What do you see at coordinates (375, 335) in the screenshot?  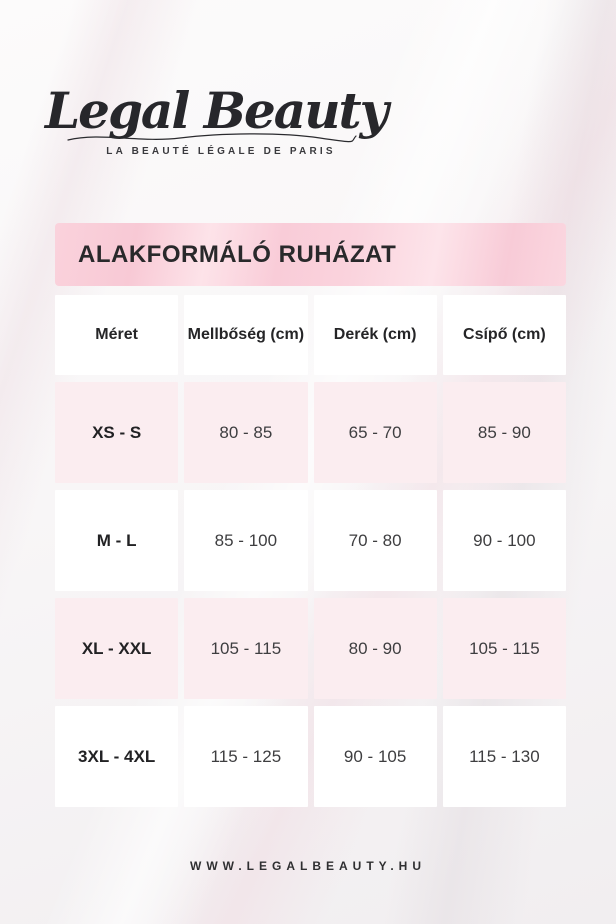 I see `column-header-waist: Derék (cm)` at bounding box center [375, 335].